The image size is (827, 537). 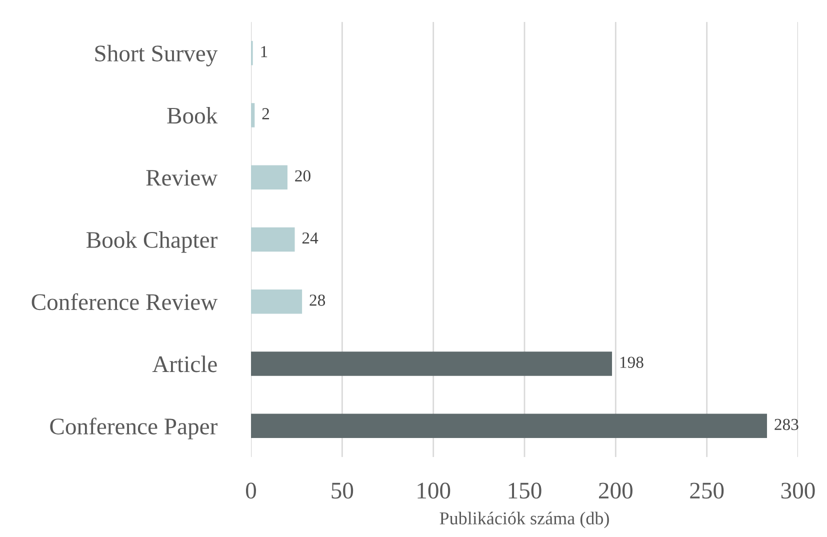 I want to click on x-tick-label: 50, so click(x=343, y=490).